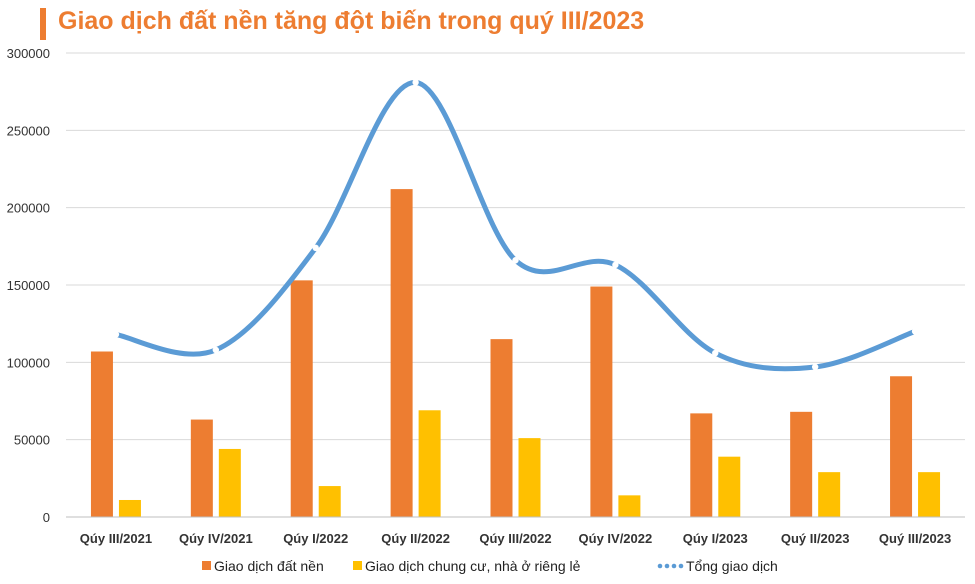  What do you see at coordinates (28, 130) in the screenshot?
I see `y-tick-label: 250000` at bounding box center [28, 130].